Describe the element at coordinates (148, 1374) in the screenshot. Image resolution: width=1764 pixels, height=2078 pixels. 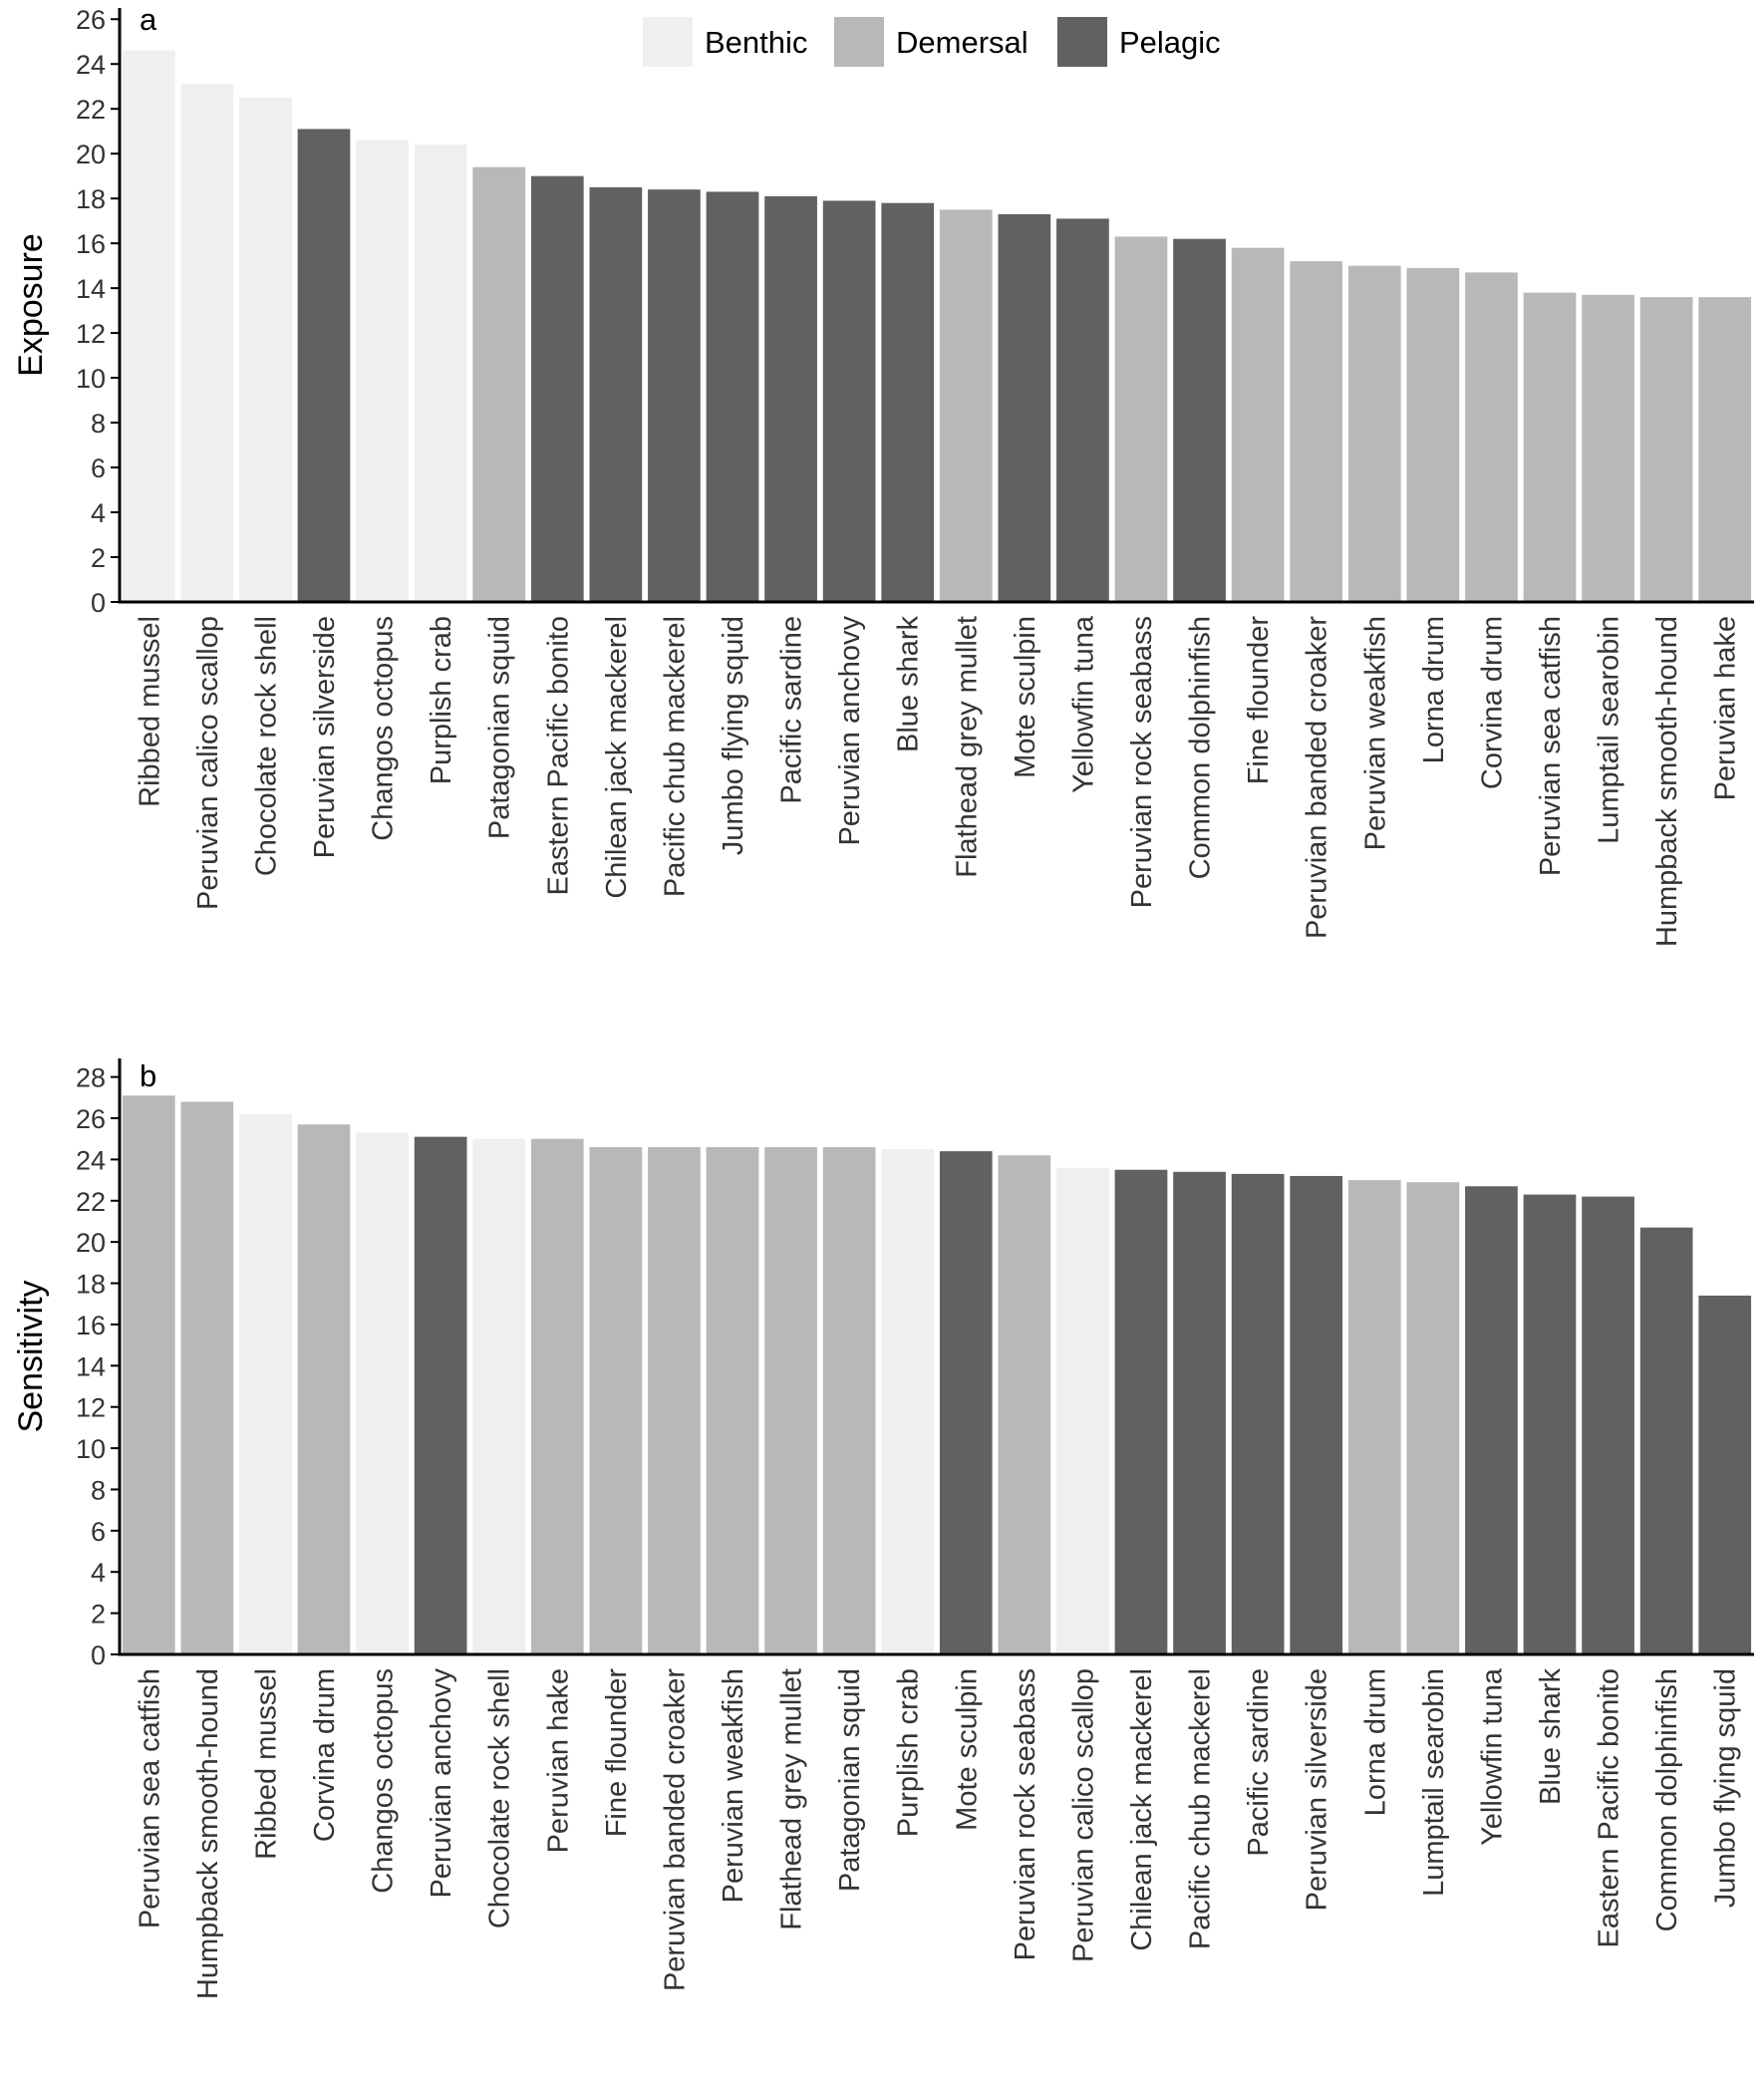
I see `sensitivity-bar-peruvian-sea-catfish` at that location.